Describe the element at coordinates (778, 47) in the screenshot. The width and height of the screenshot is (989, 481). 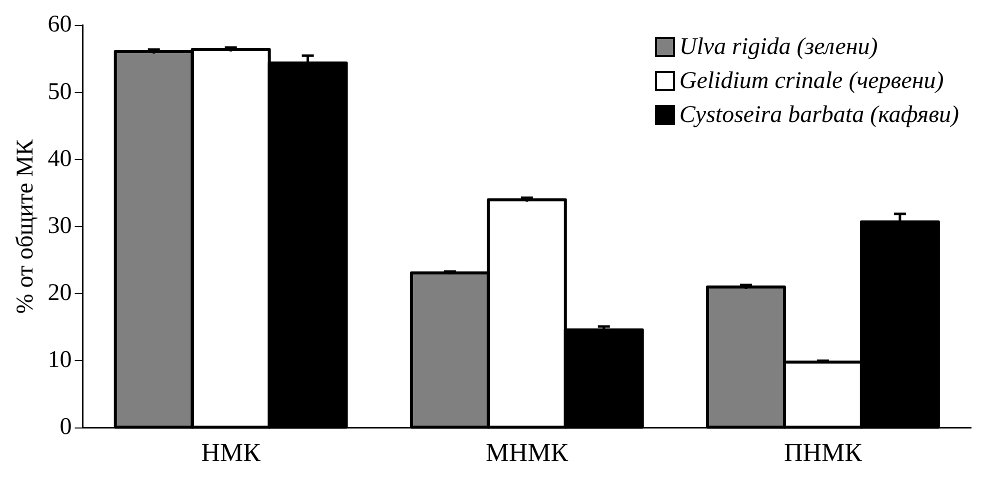
I see `legend-label: Ulva rigida (зелени)` at that location.